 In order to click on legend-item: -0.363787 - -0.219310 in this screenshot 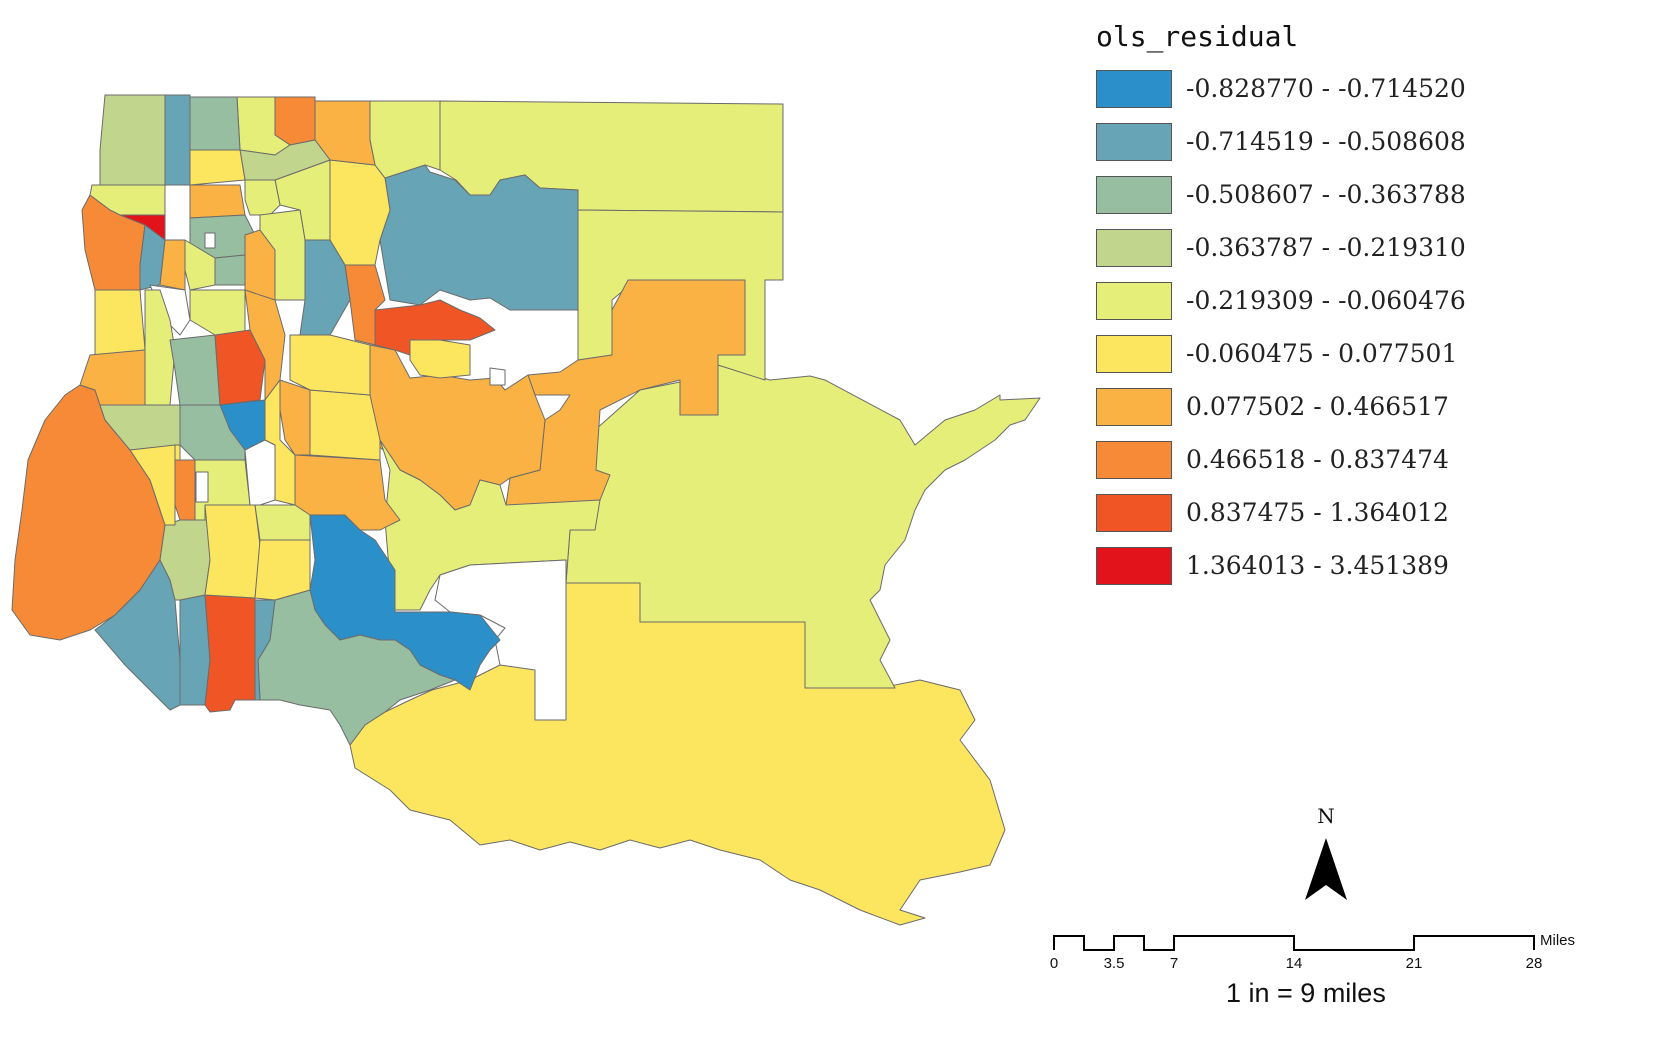, I will do `click(1281, 247)`.